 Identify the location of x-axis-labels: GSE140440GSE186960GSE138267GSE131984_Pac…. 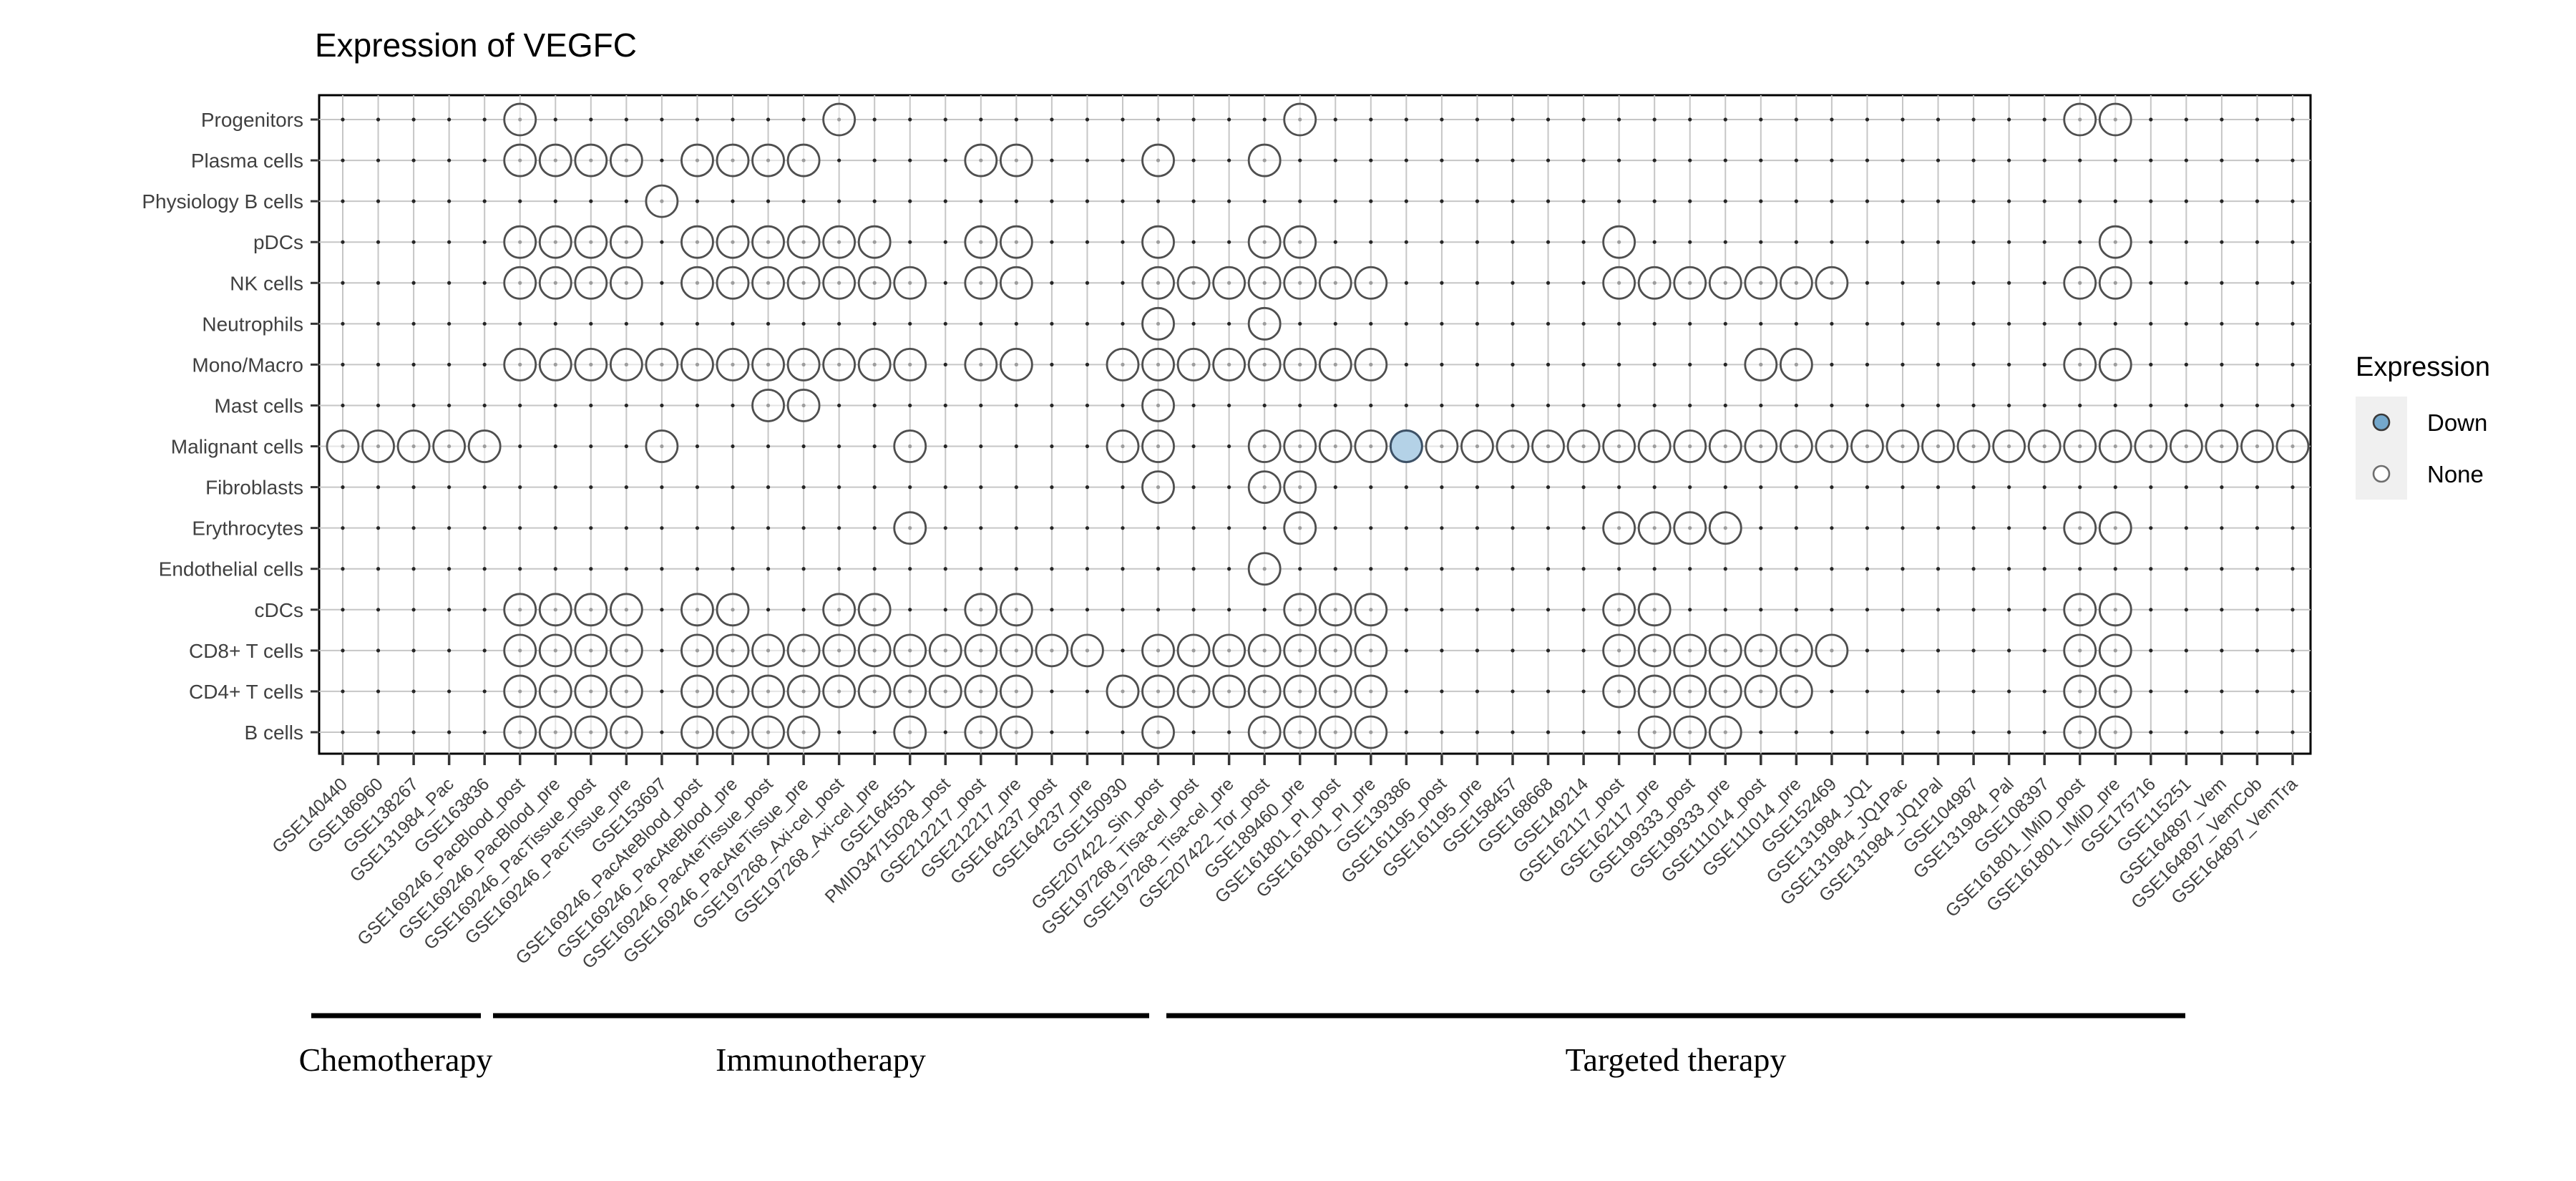
(1284, 873).